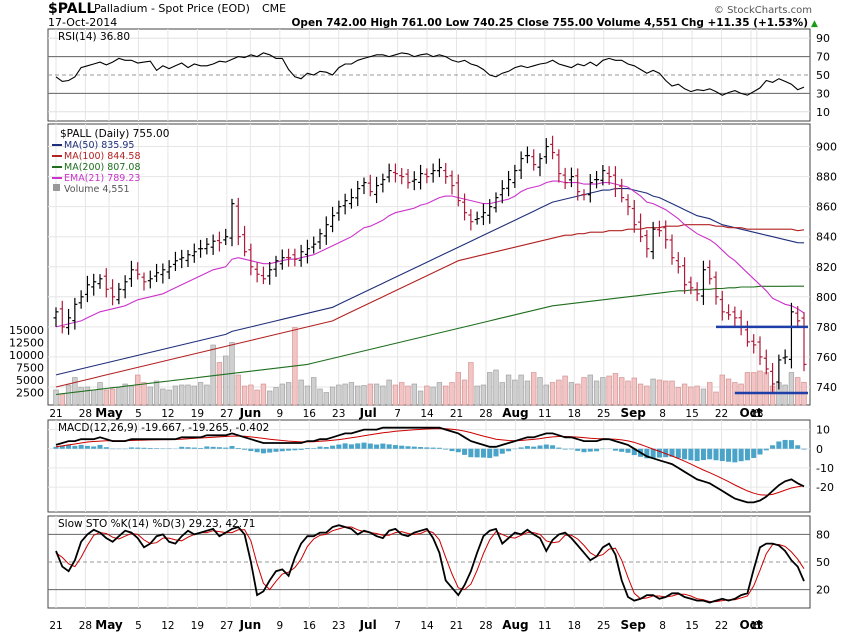  Describe the element at coordinates (515, 625) in the screenshot. I see `x-tick-label: Aug` at that location.